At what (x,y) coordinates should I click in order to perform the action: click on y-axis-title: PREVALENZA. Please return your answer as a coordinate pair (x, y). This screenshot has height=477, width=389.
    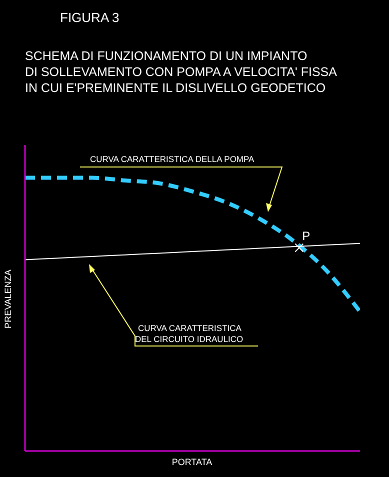
    Looking at the image, I should click on (8, 299).